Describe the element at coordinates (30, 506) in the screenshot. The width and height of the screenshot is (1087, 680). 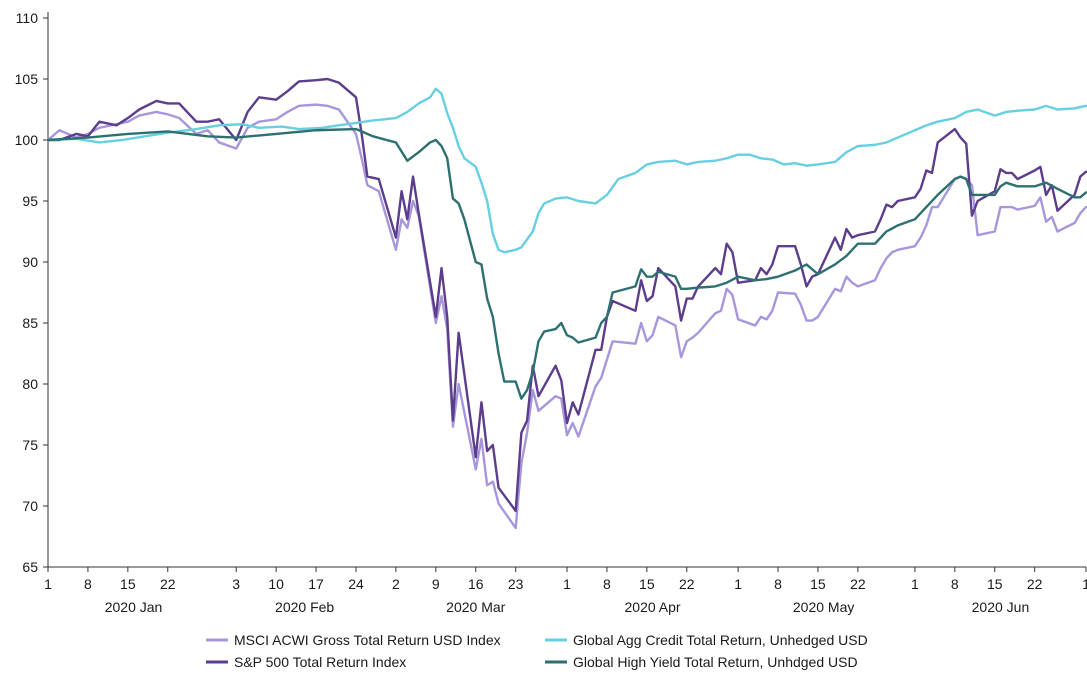
I see `y-tick-label: 70` at that location.